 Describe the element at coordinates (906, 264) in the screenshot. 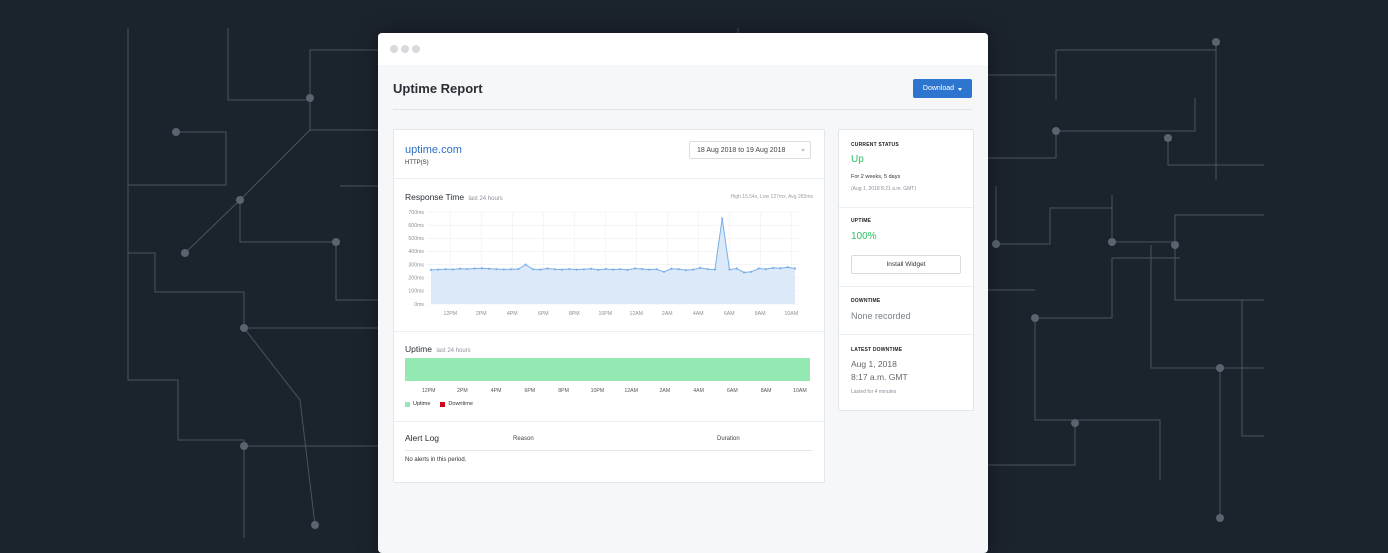

I see `install-widget-button: Install Widget` at that location.